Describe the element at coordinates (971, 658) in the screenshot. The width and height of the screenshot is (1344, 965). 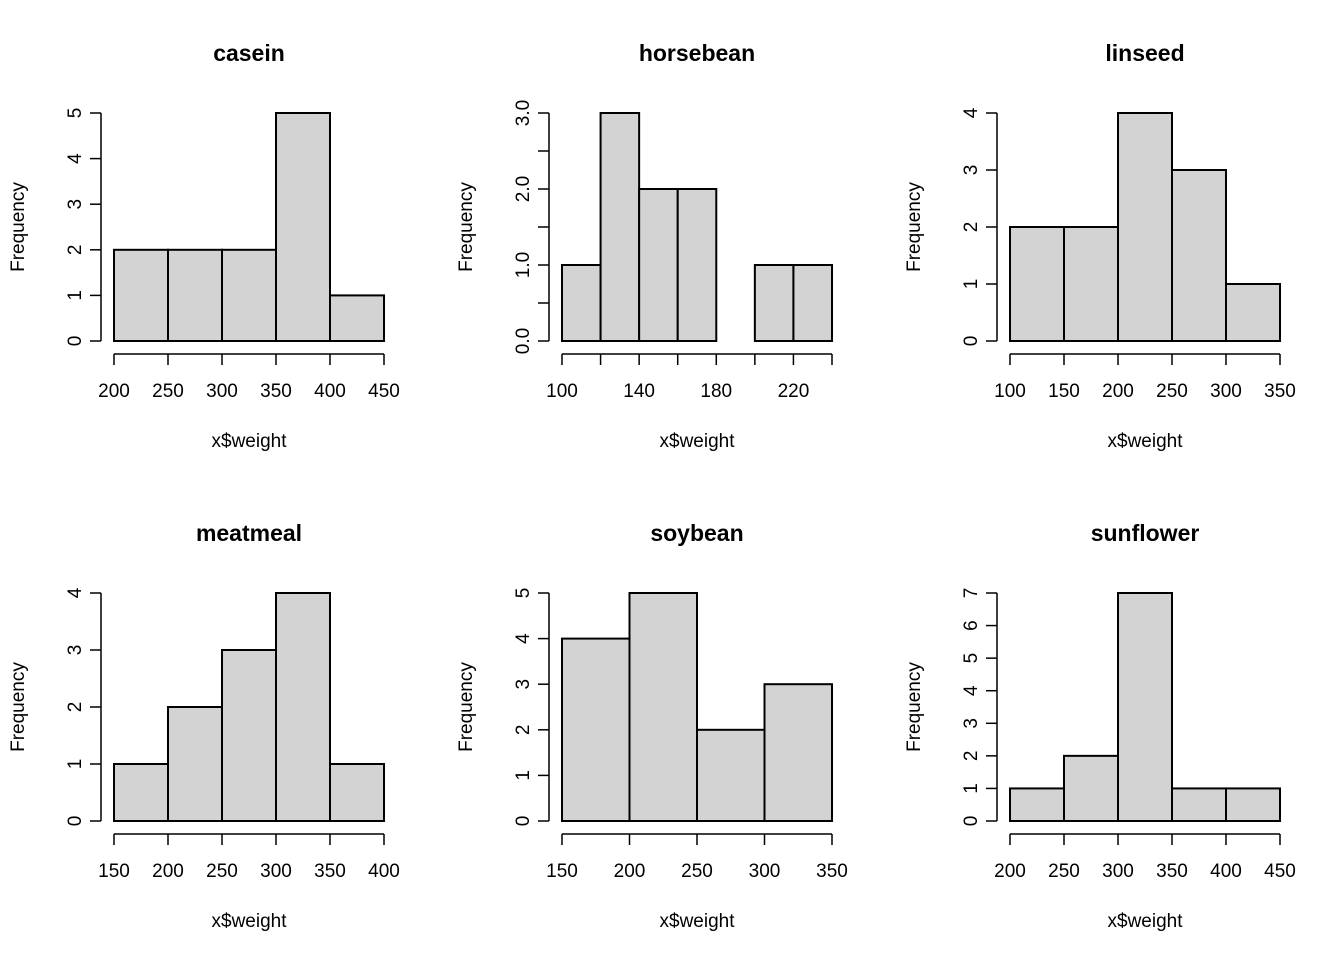
I see `panel-sunflower-y-tick-label: 5` at that location.